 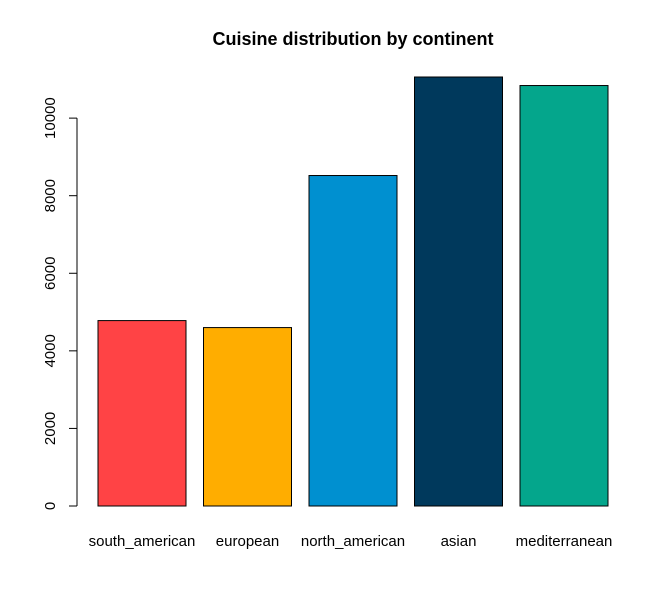 I want to click on bar-mediterranean, so click(x=564, y=296).